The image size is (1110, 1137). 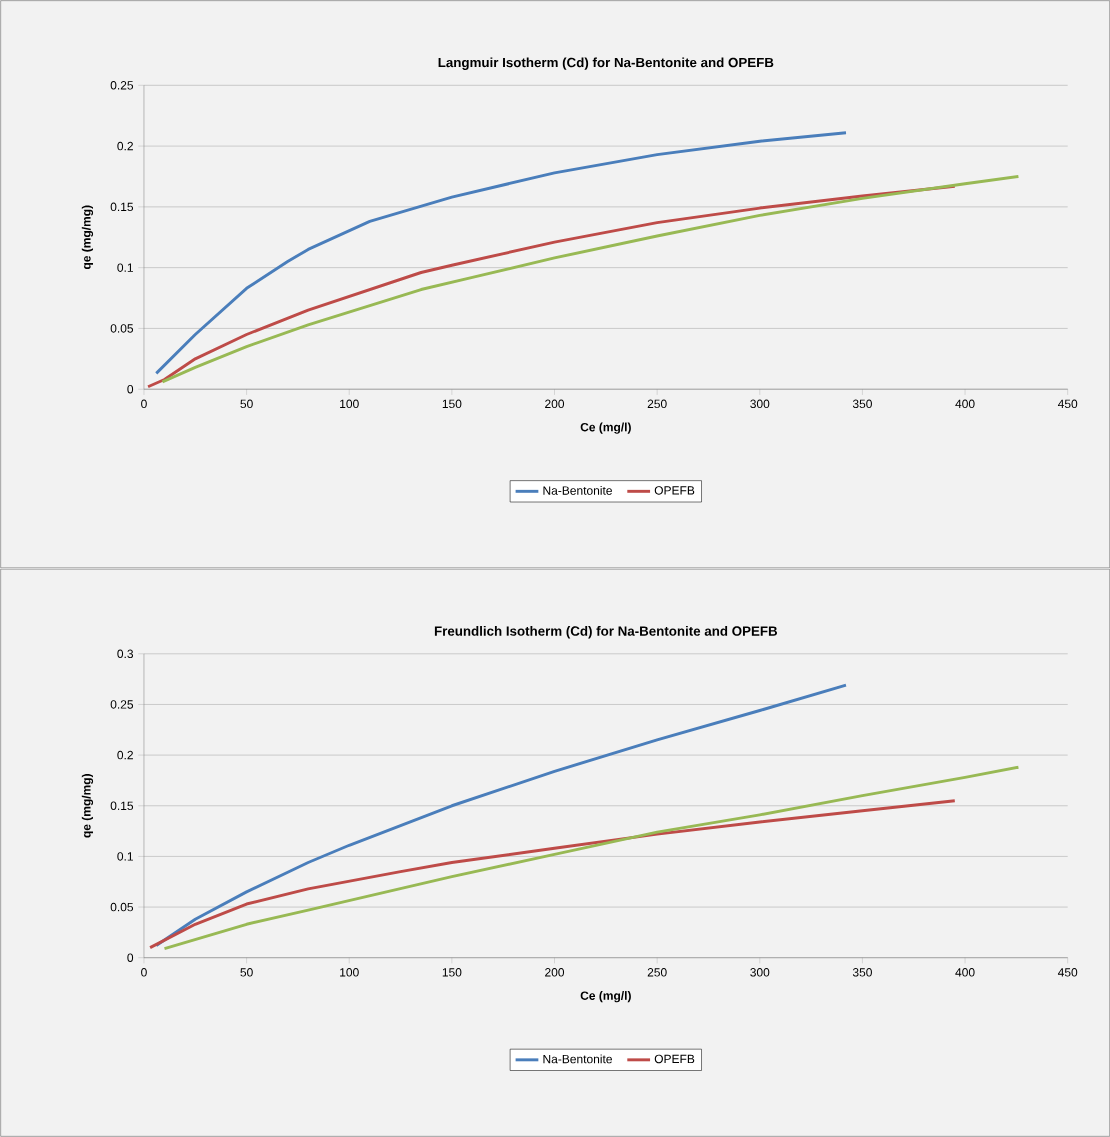 I want to click on chart-title: Langmuir Isotherm (Cd) for Na-Bentonite and OPEFB, so click(x=606, y=63).